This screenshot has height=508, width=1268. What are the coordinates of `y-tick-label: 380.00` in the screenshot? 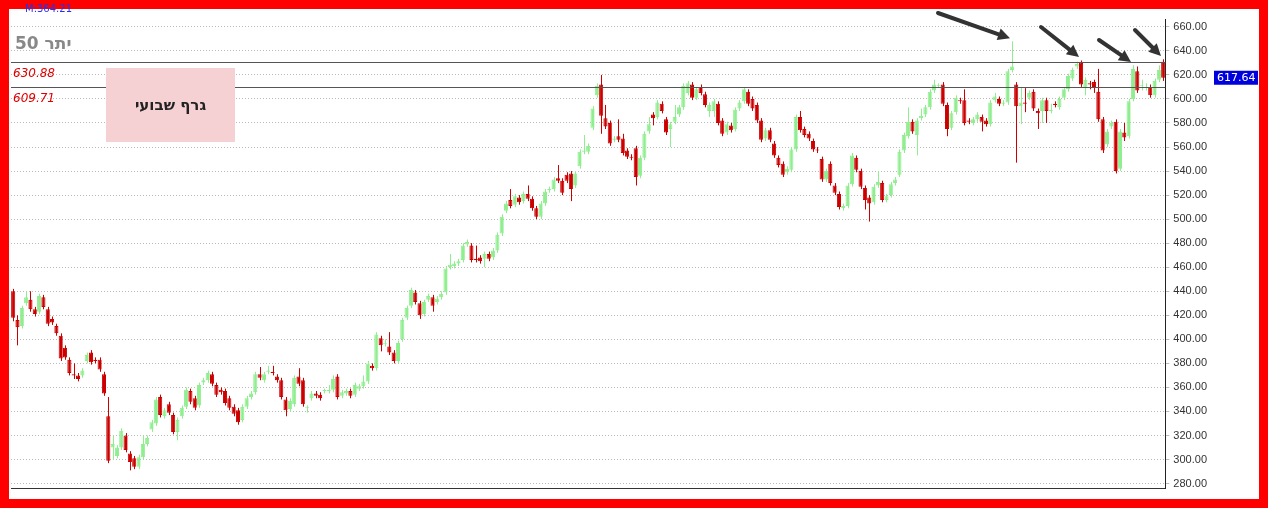 It's located at (1190, 362).